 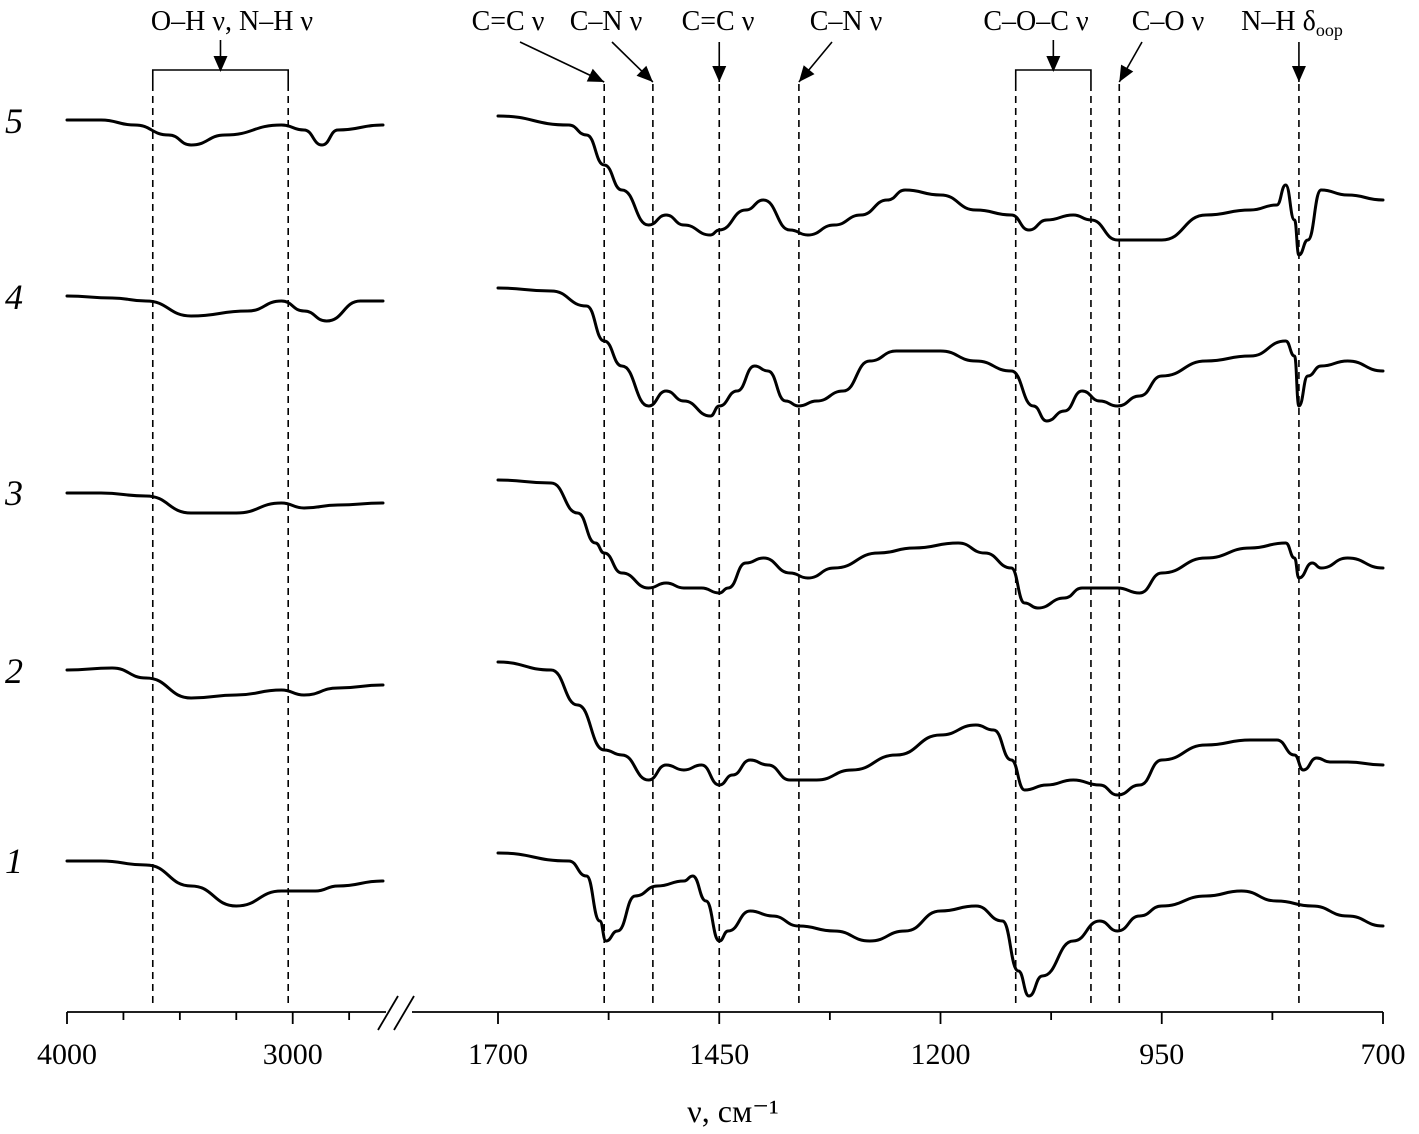 I want to click on x-axis-title: ν, см⁻¹, so click(x=732, y=1111).